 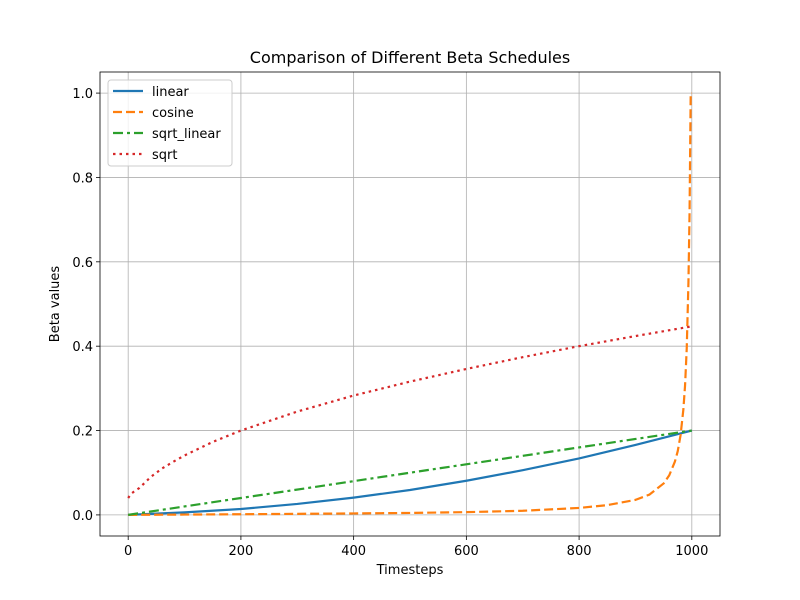 What do you see at coordinates (55, 304) in the screenshot?
I see `y-axis-label: Beta values` at bounding box center [55, 304].